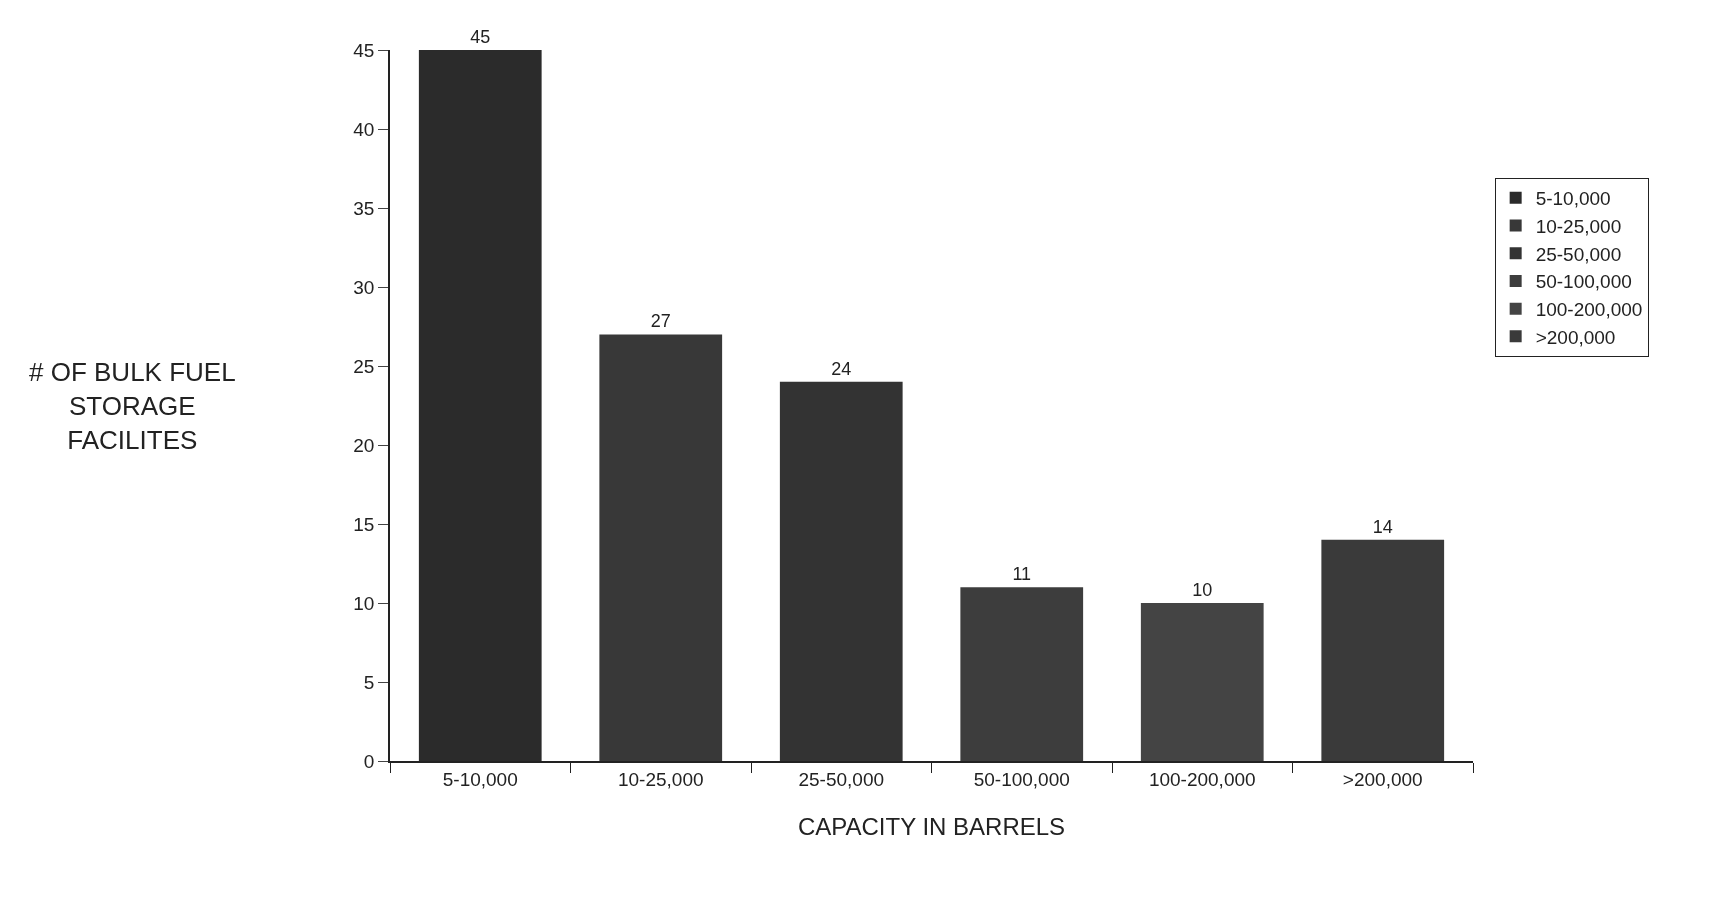 This screenshot has height=901, width=1713. I want to click on x-tick-label: 25-50,000, so click(841, 779).